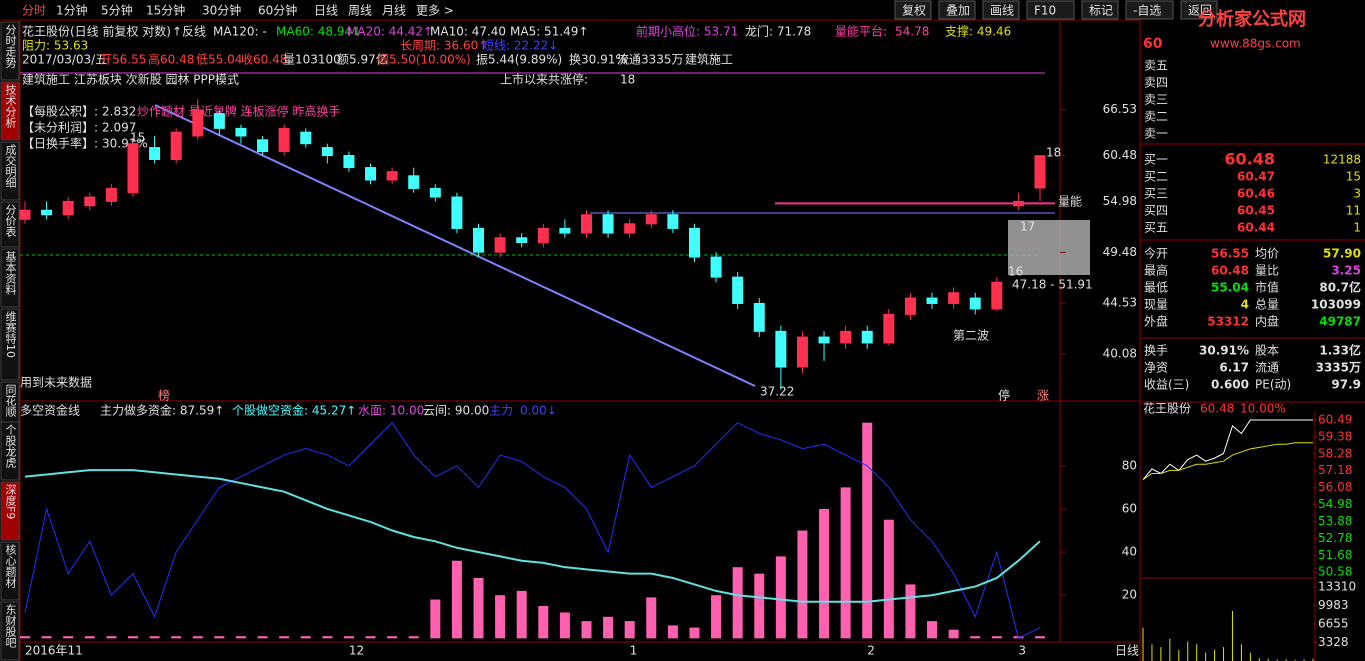  Describe the element at coordinates (1045, 11) in the screenshot. I see `toolbar-button-label: F10` at that location.